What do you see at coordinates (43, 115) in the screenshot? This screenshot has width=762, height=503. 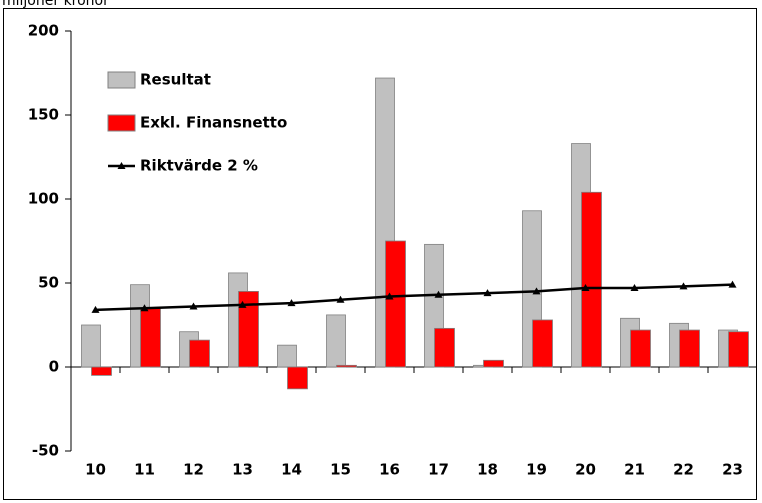 I see `y-tick-label: 150` at bounding box center [43, 115].